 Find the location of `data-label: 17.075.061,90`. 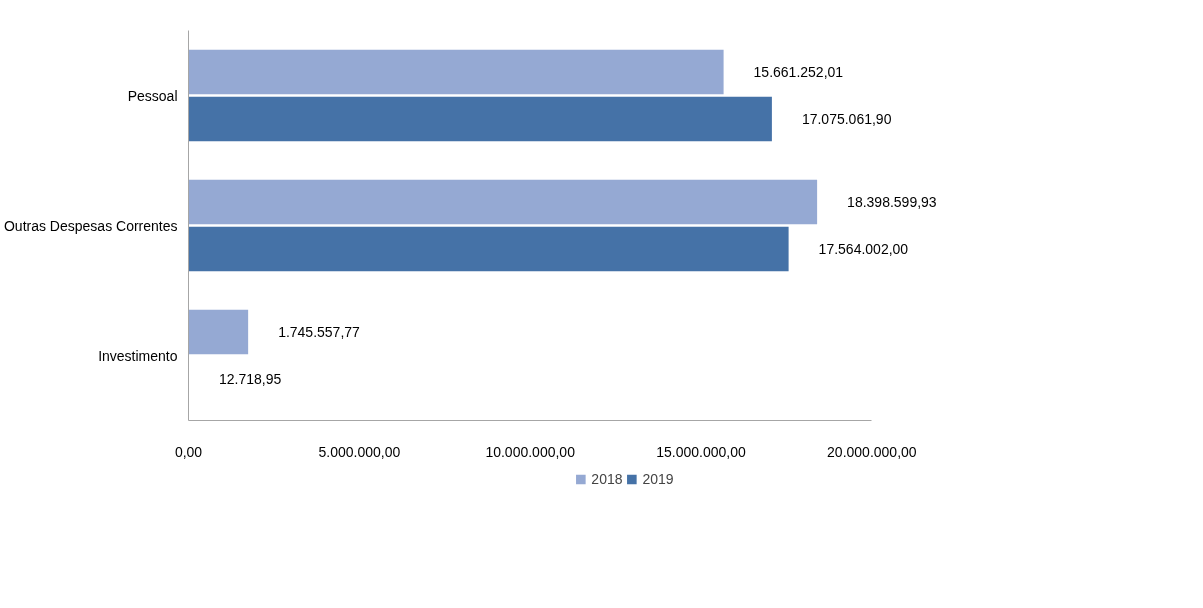

data-label: 17.075.061,90 is located at coordinates (846, 118).